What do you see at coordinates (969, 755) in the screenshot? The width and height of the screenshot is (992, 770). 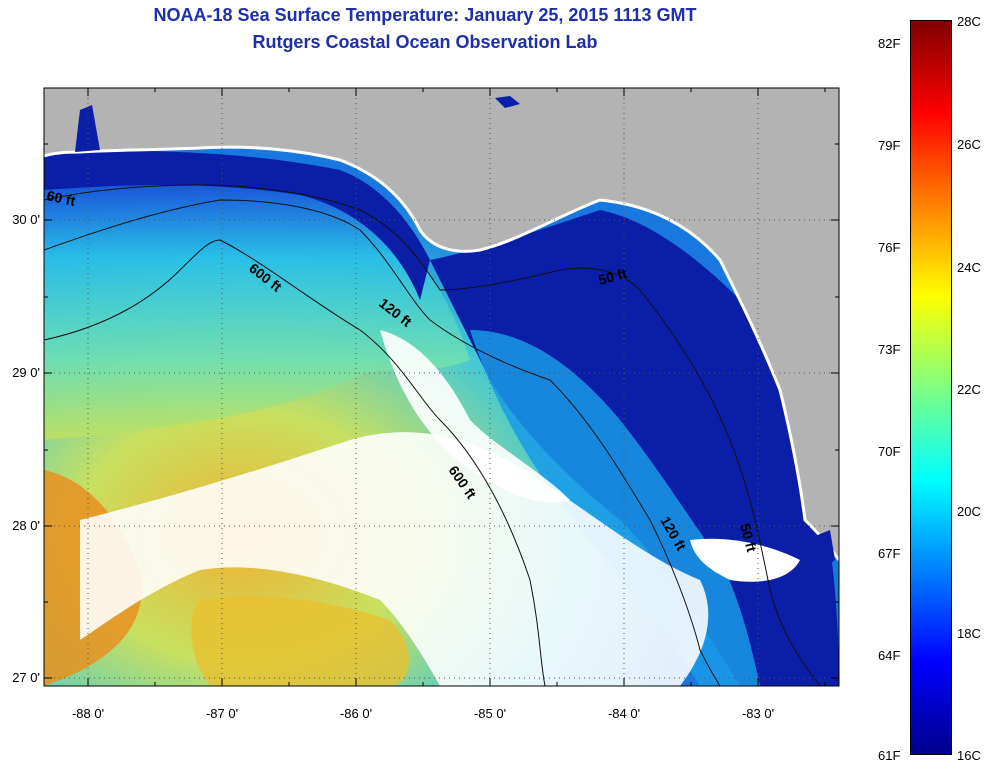 I see `colorbar-c-label: 16C` at bounding box center [969, 755].